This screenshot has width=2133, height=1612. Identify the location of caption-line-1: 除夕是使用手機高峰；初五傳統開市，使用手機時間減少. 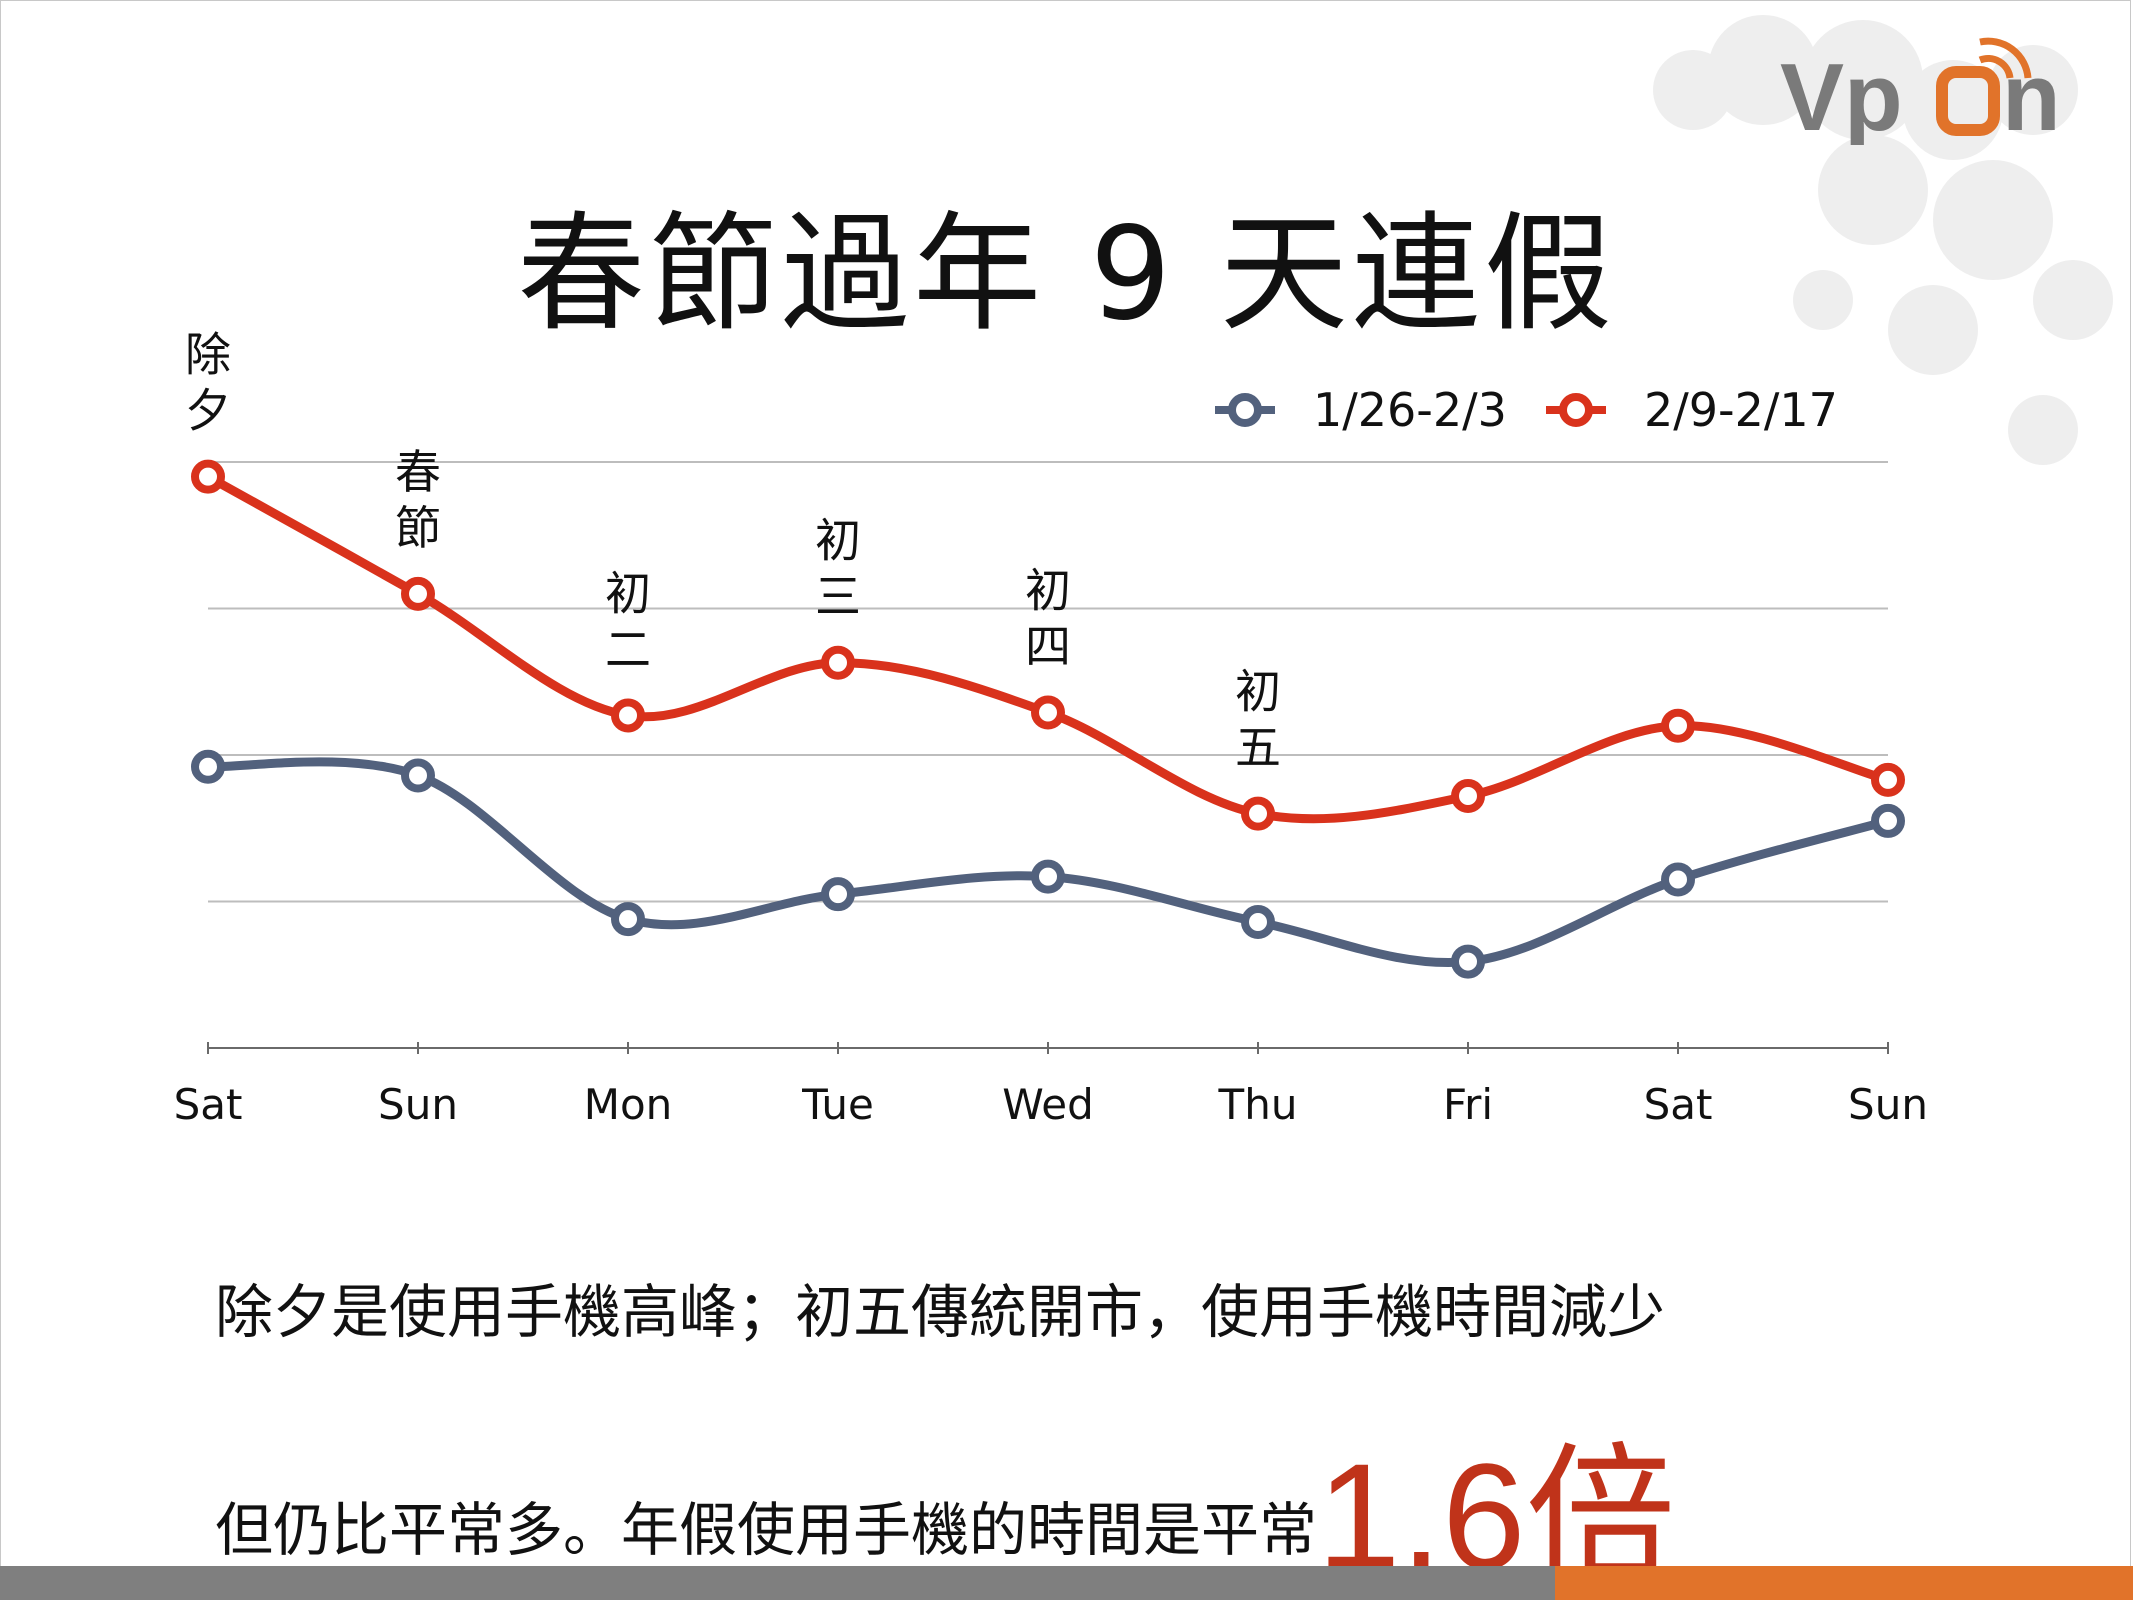
(940, 1312).